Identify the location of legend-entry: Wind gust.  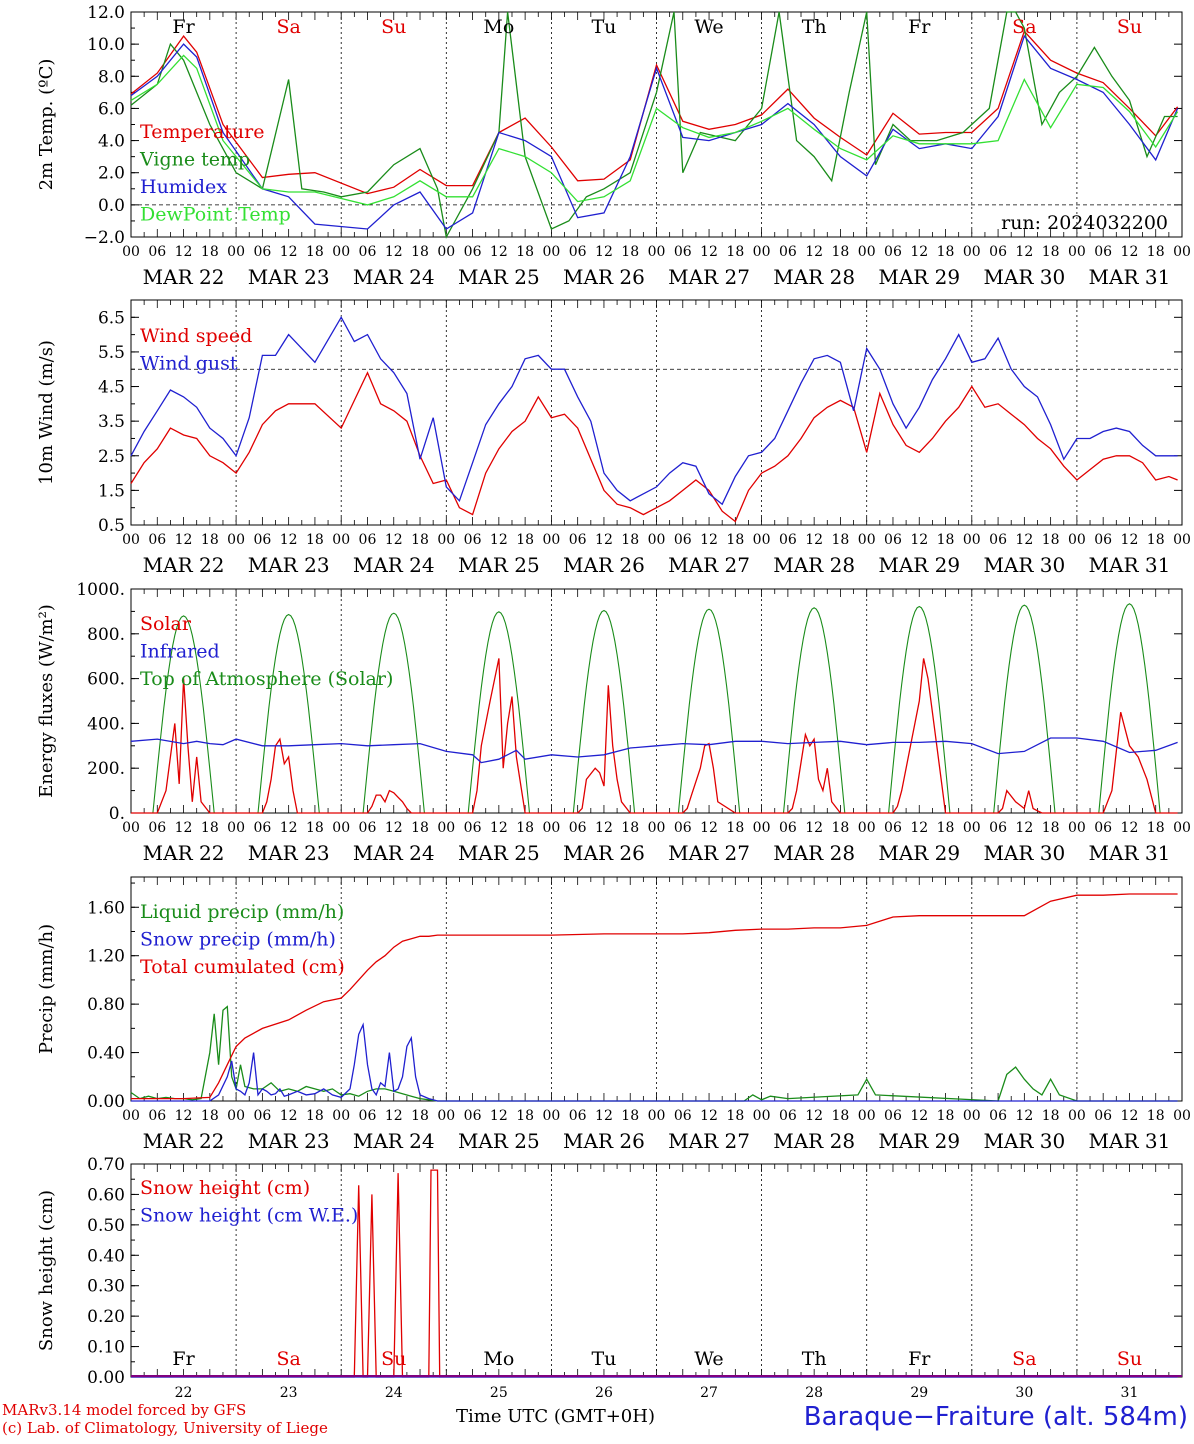
(189, 364).